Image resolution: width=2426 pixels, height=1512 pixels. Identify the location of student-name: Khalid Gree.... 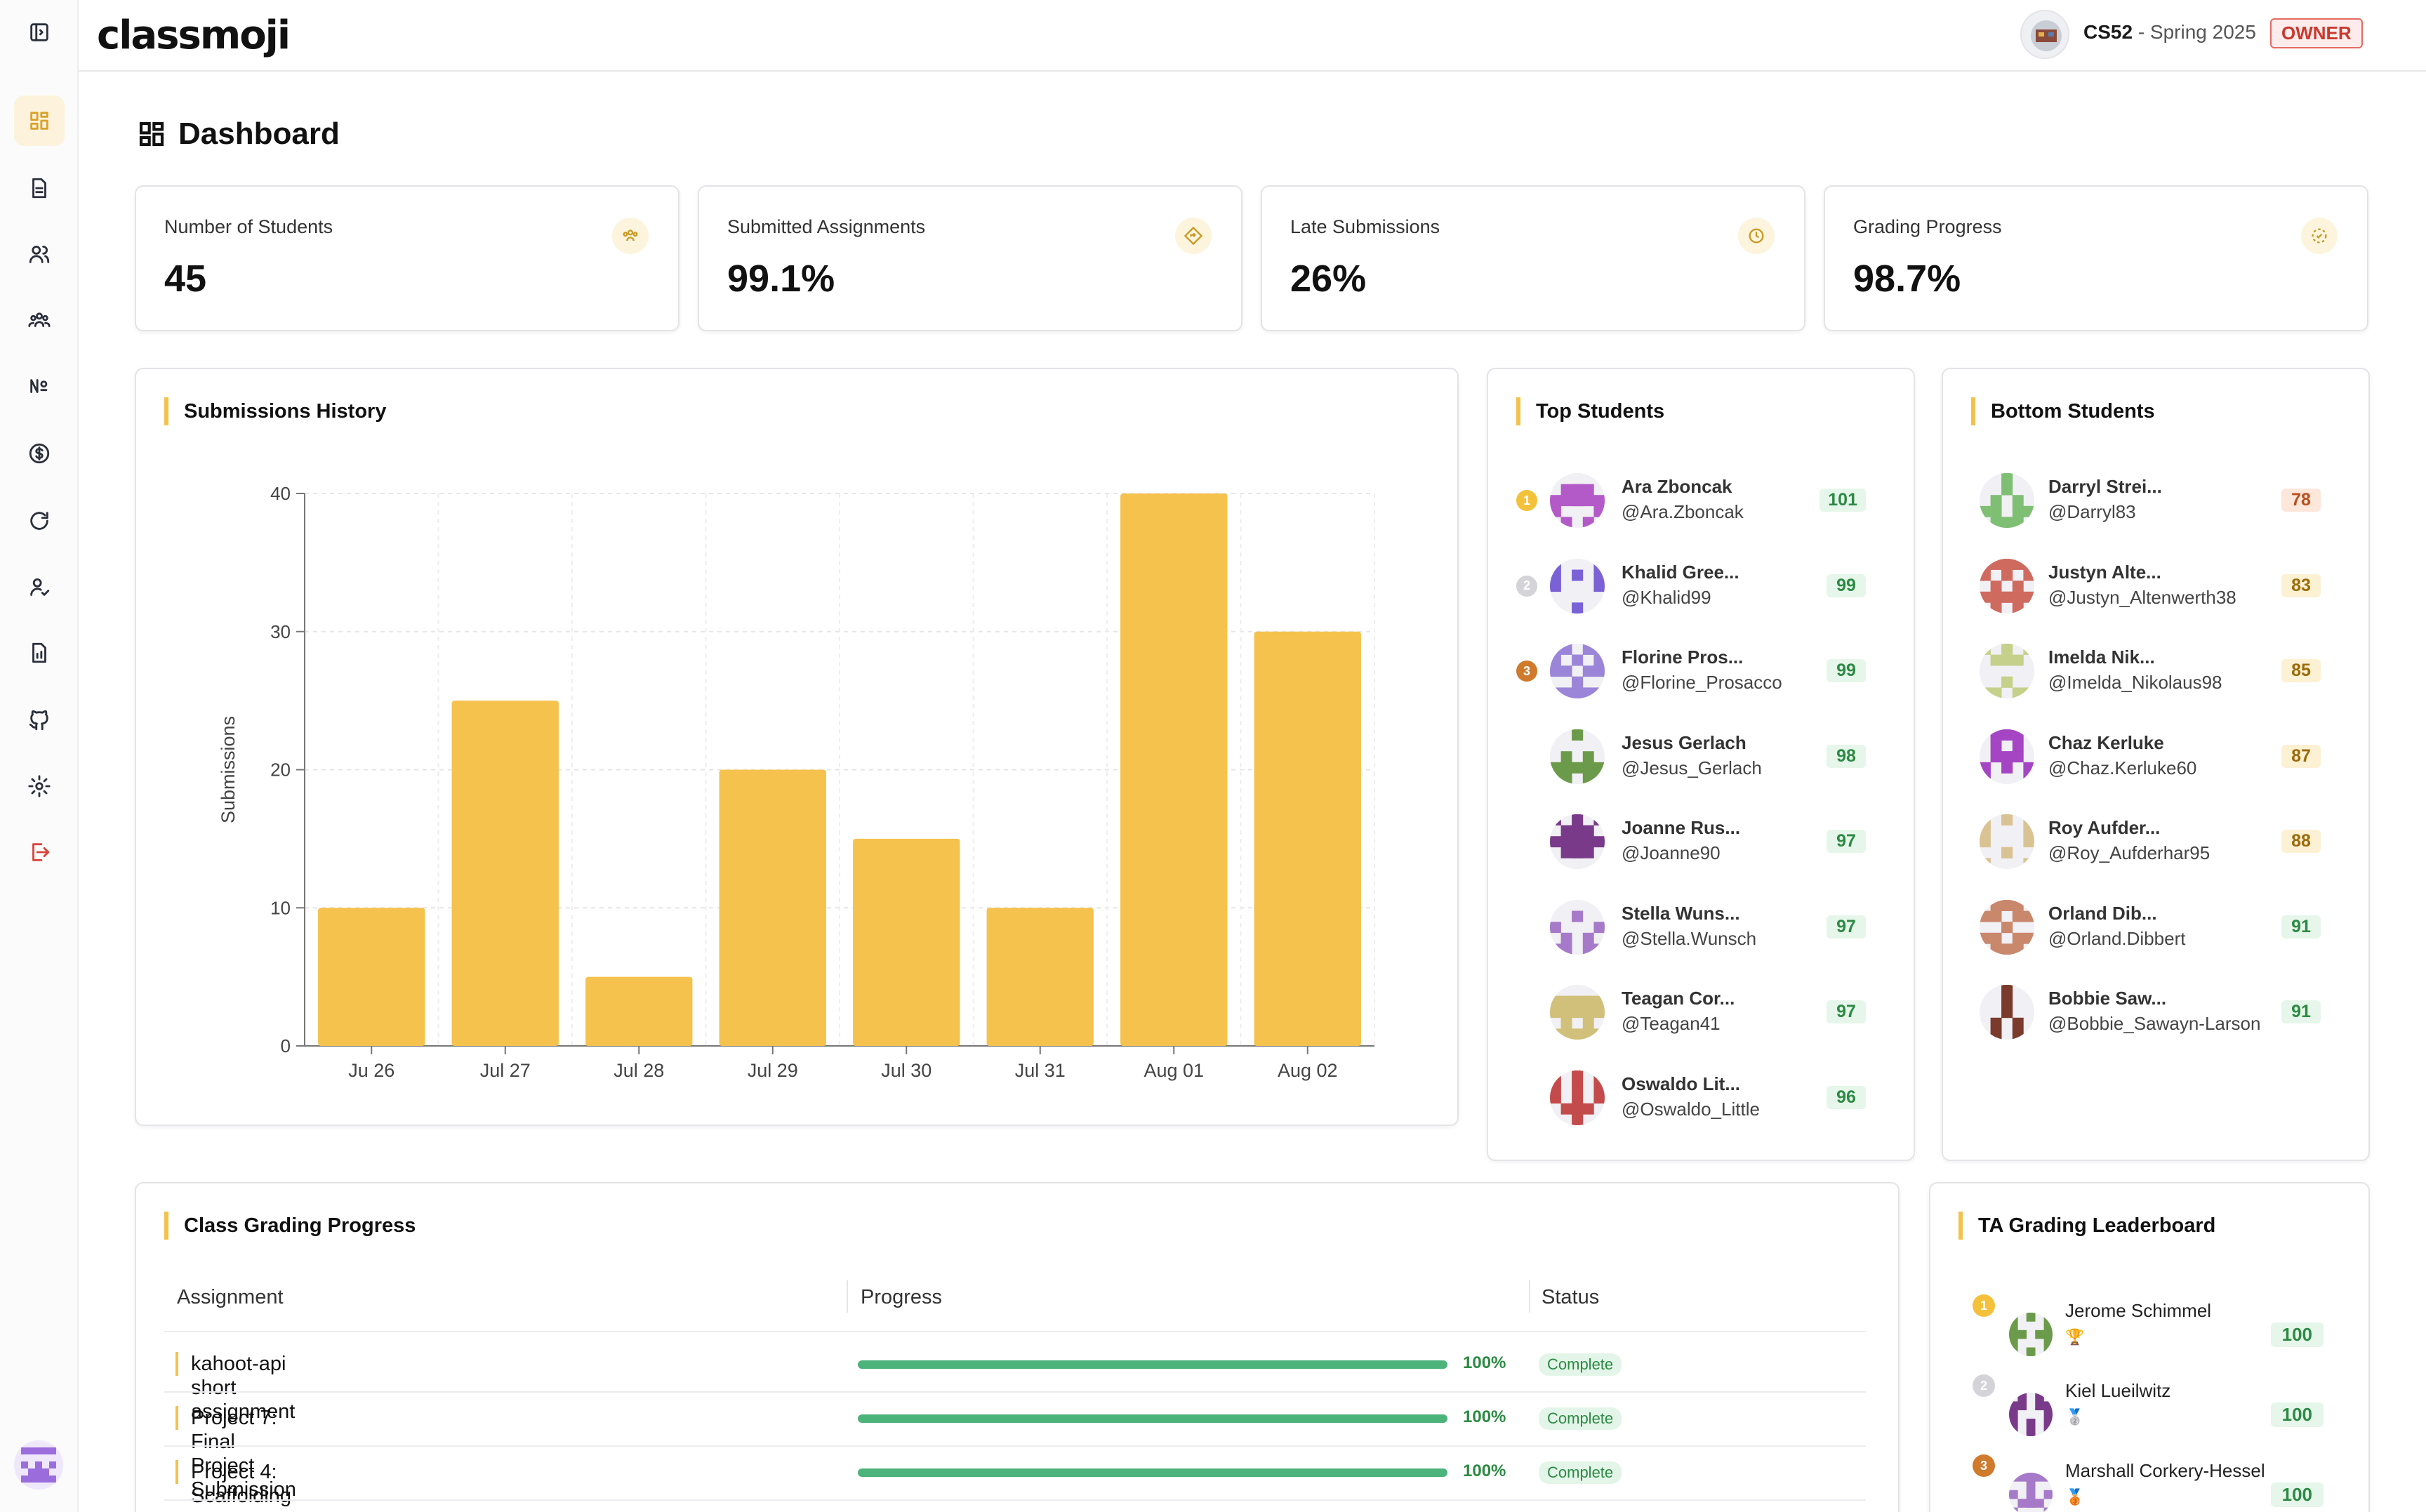
(1680, 572).